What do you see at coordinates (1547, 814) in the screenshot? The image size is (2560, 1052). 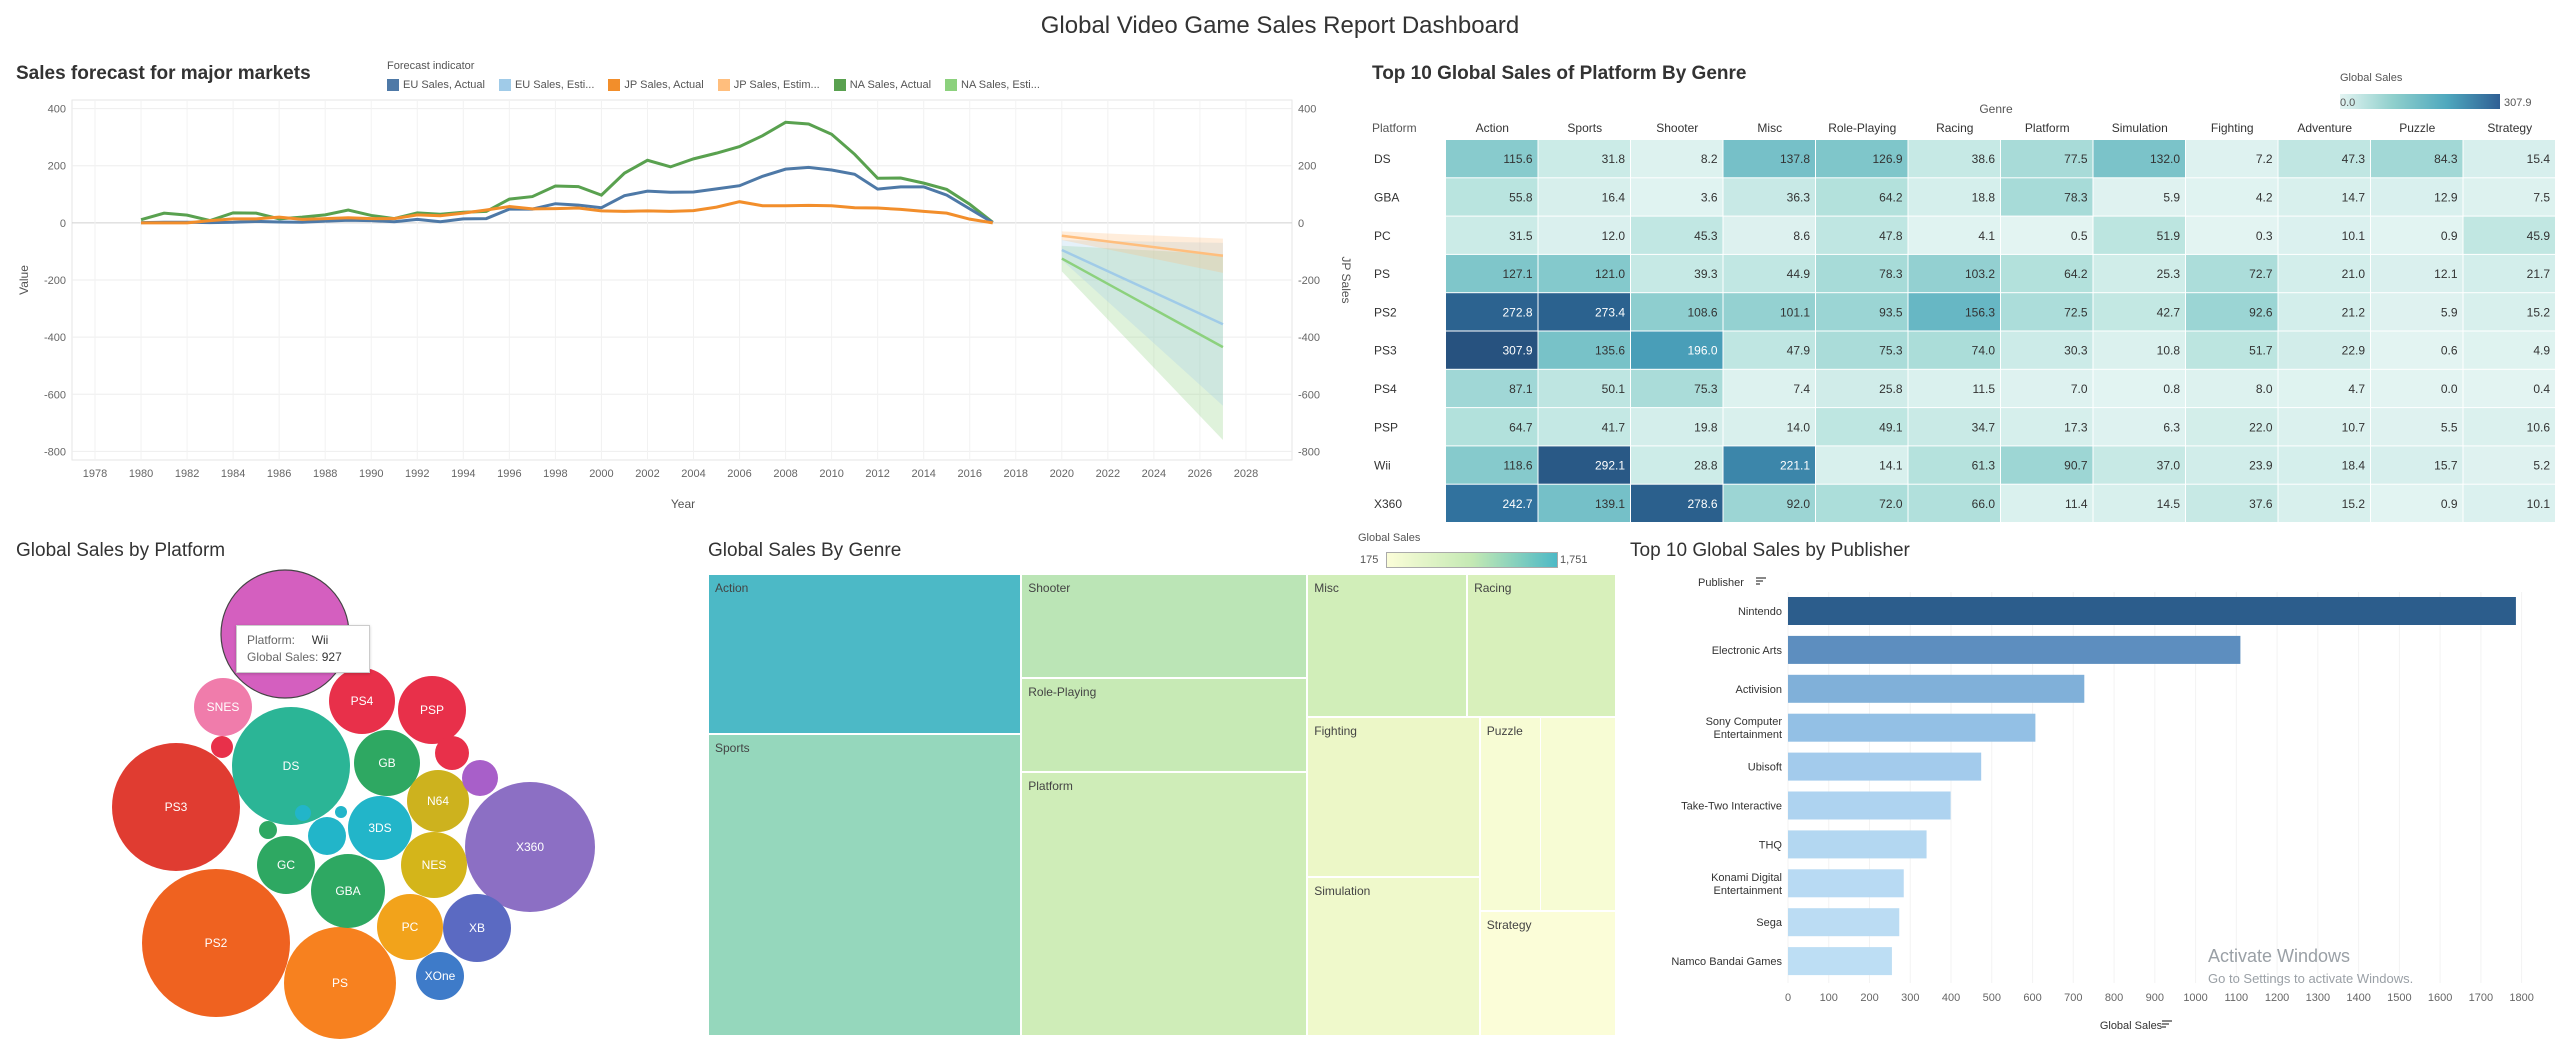 I see `treemap-cell-puzzle: Puzzle` at bounding box center [1547, 814].